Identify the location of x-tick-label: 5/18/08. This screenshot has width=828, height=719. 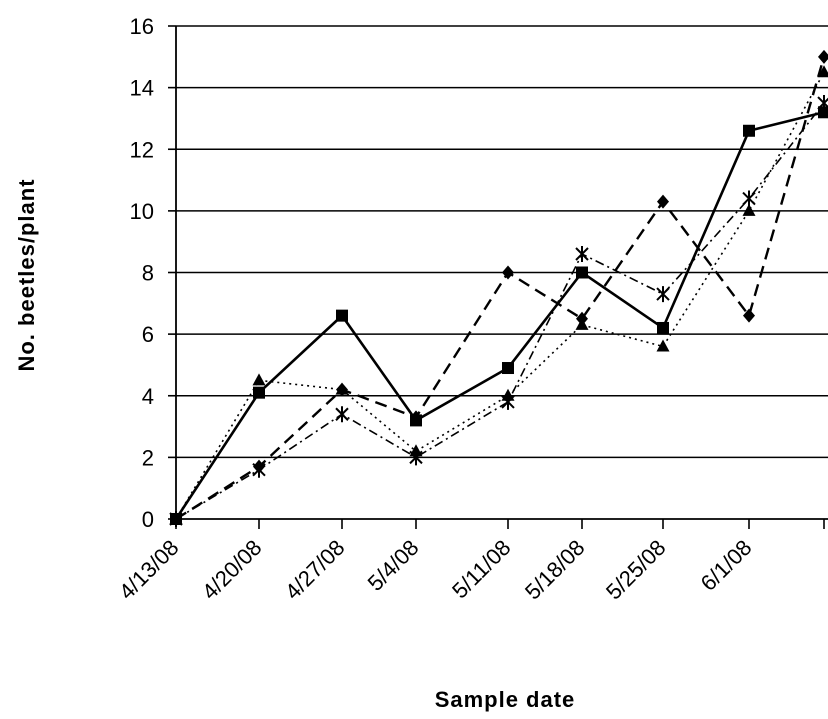
(555, 570).